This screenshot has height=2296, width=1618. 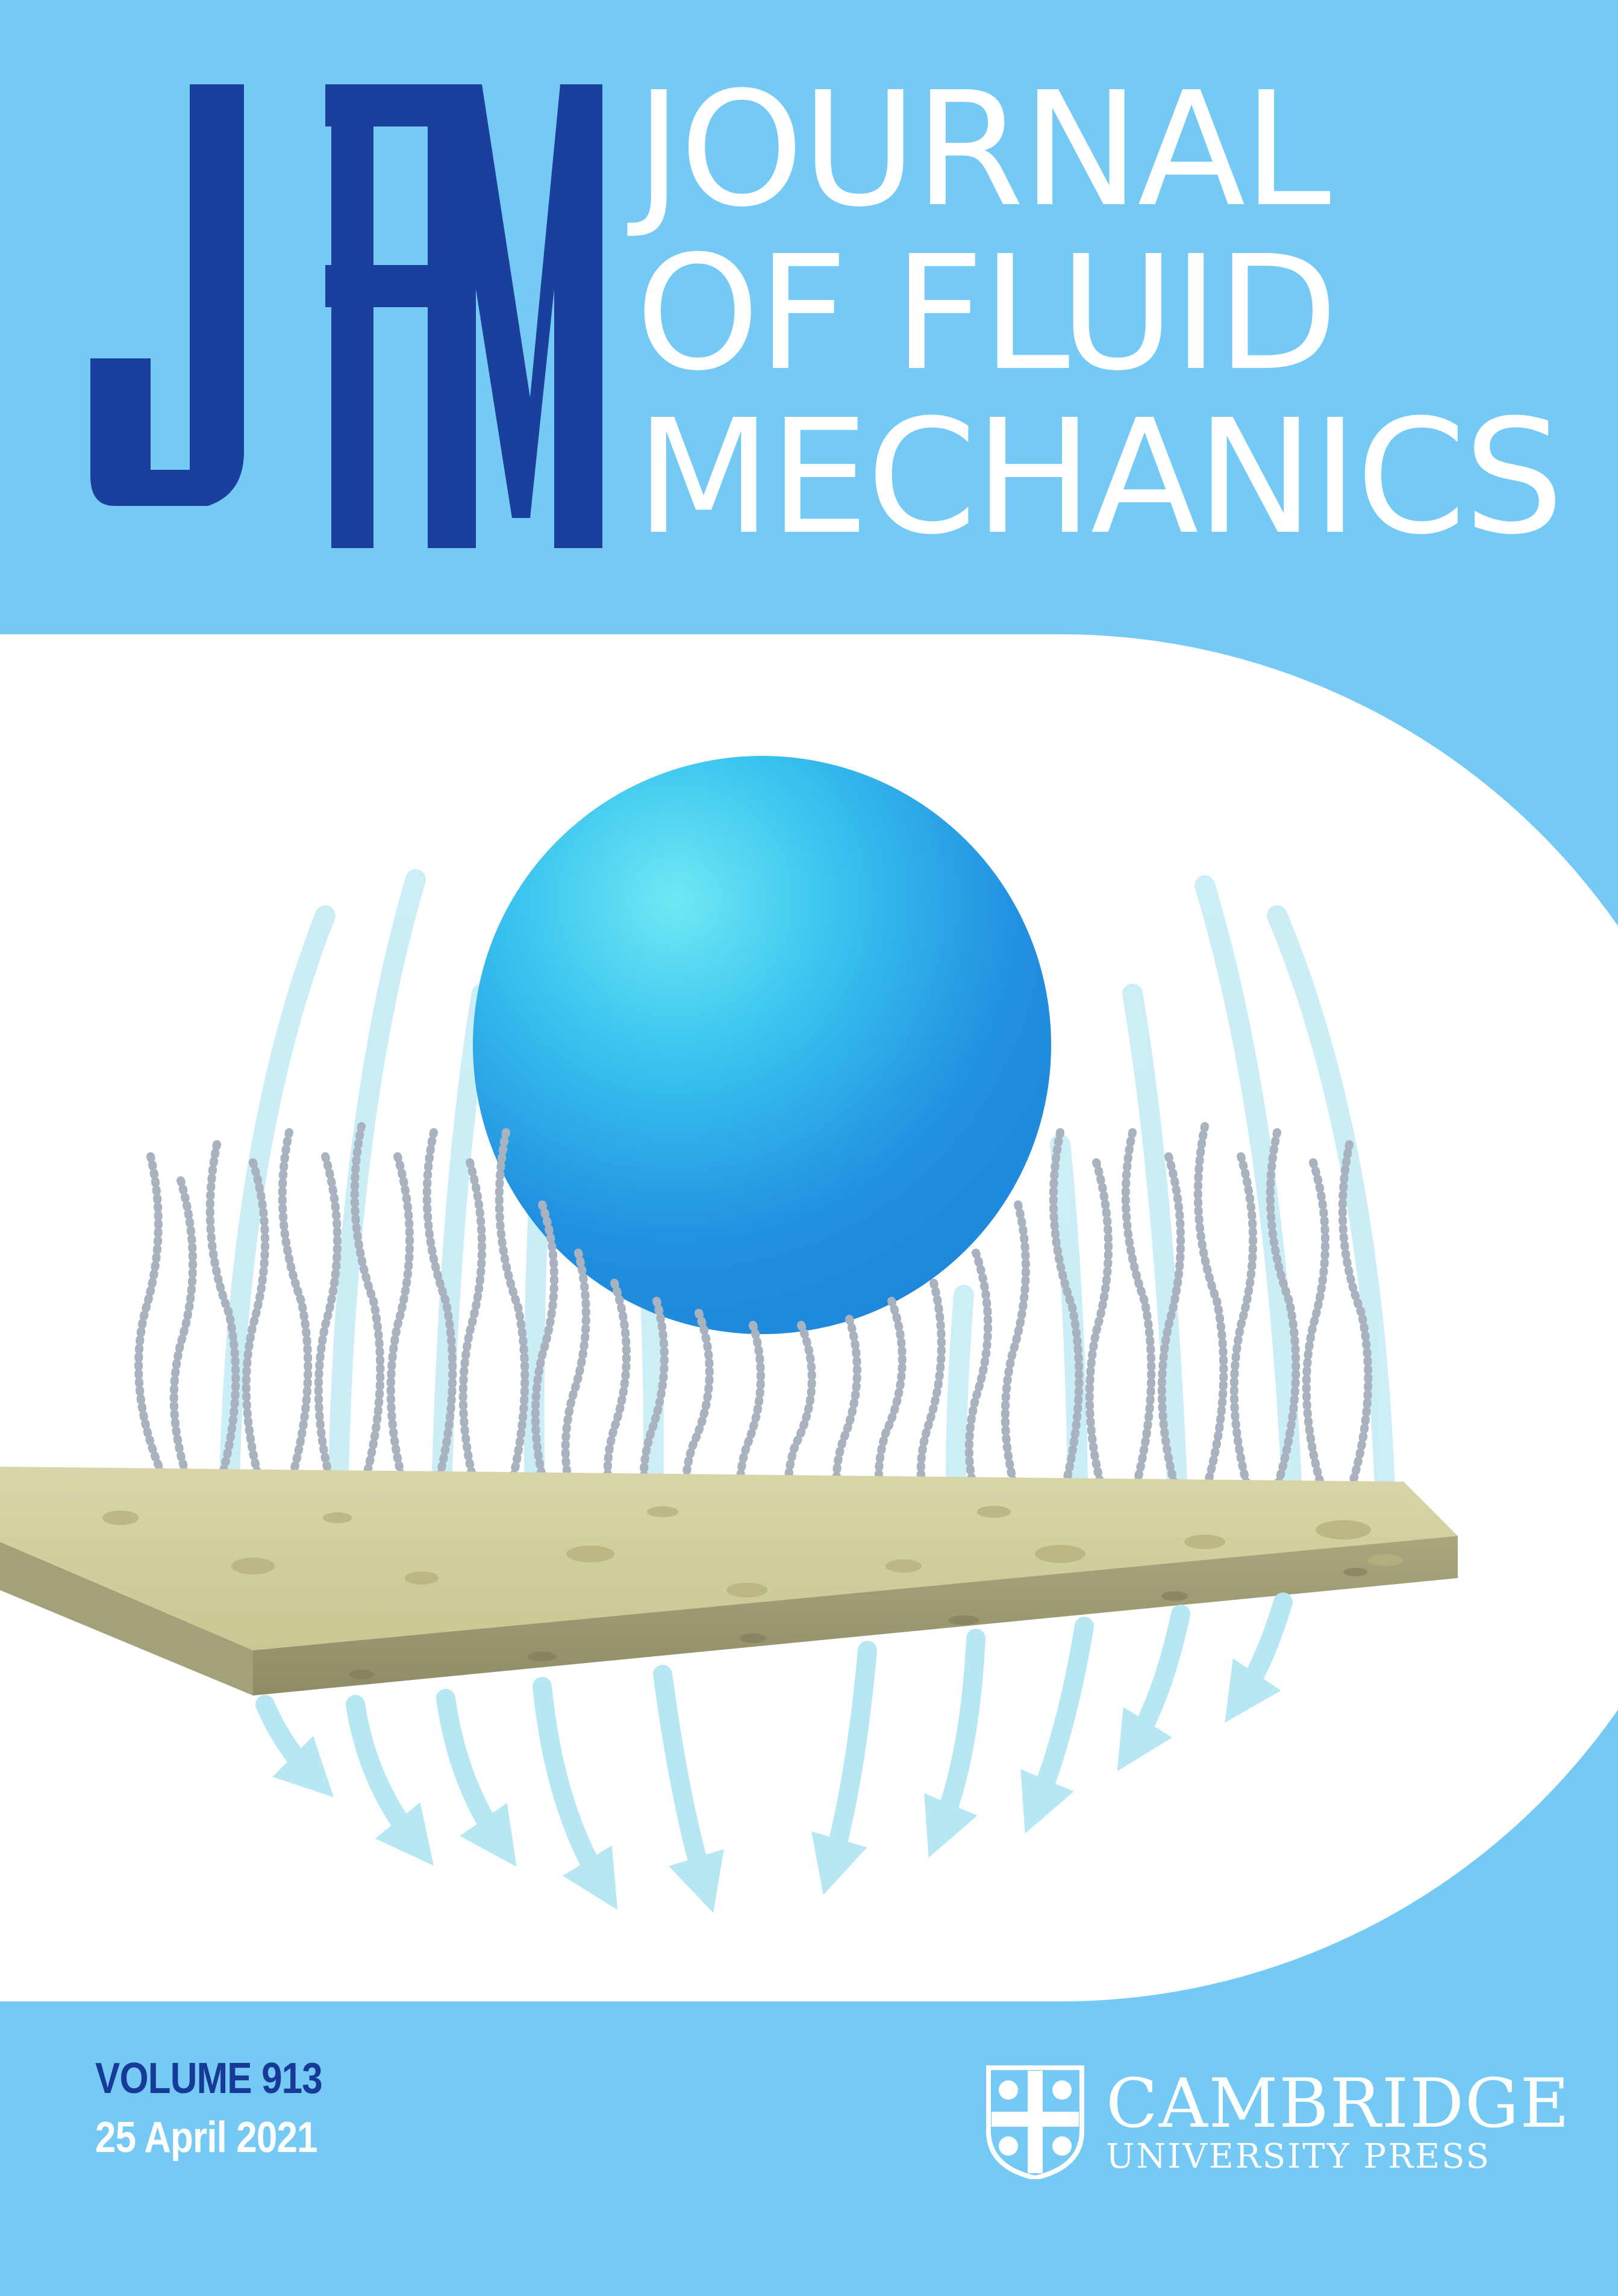 I want to click on flow-arrows-bottom, so click(x=774, y=1753).